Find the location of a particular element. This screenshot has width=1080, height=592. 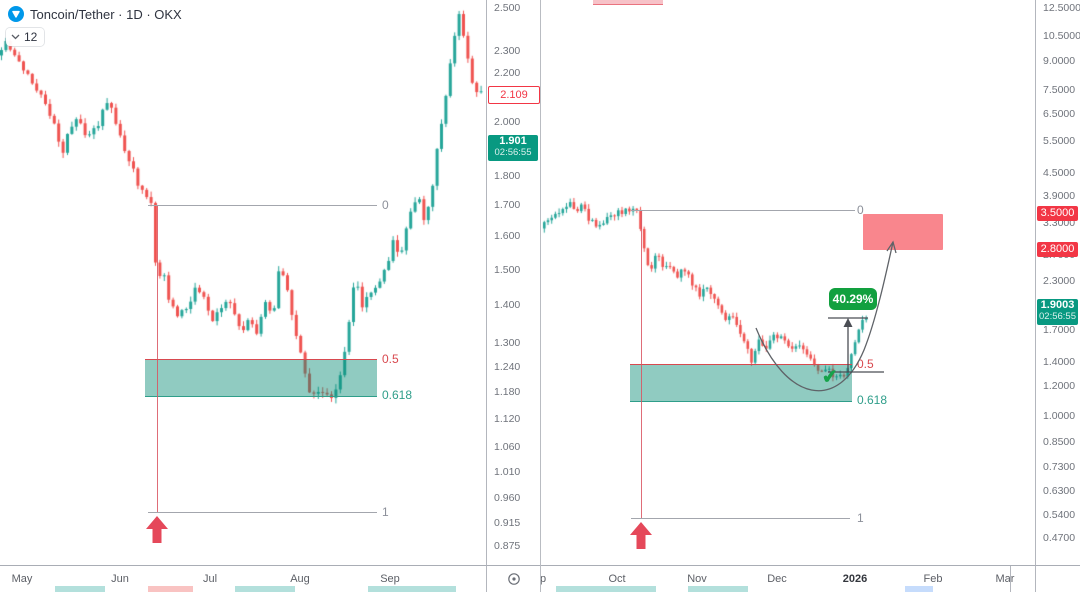

price-tick: 5.5000 is located at coordinates (1059, 140).